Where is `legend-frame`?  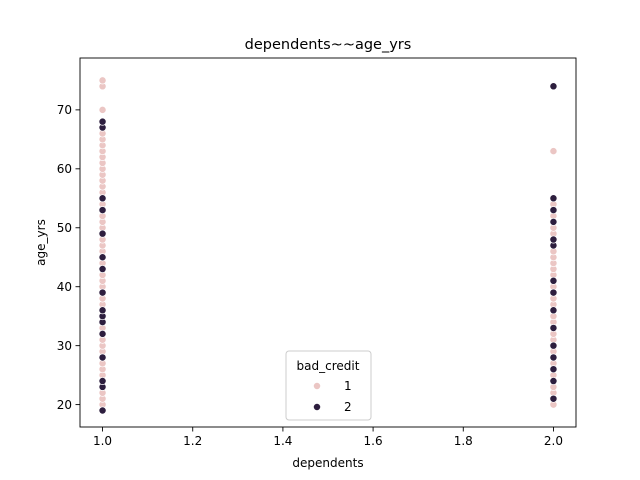
legend-frame is located at coordinates (328, 385).